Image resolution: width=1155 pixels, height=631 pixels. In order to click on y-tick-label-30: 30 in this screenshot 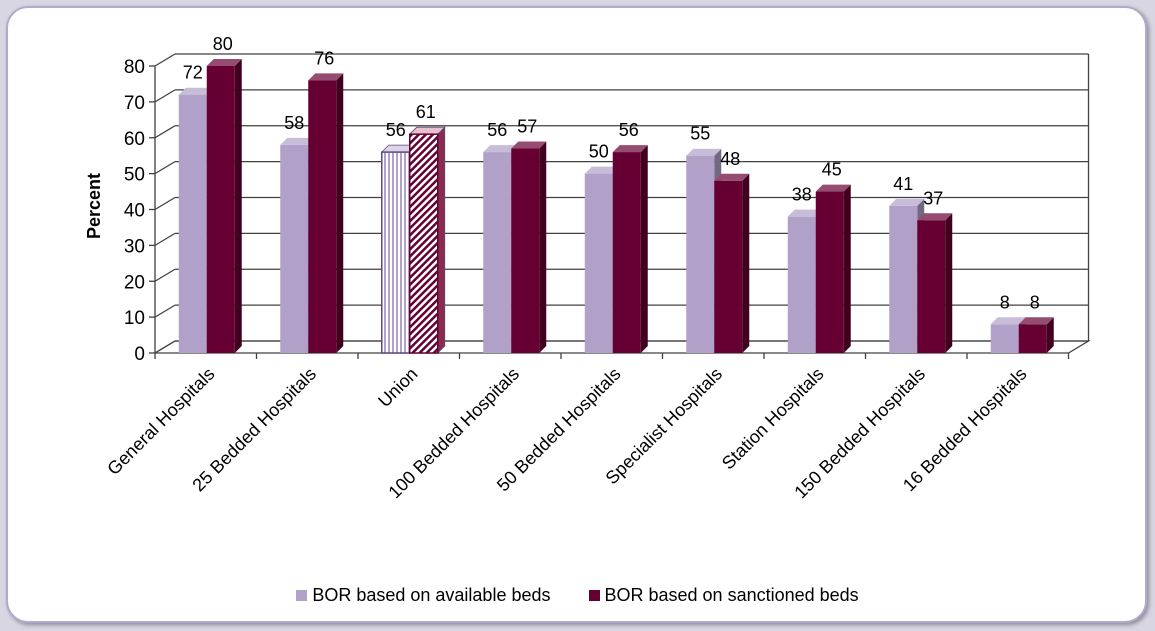, I will do `click(134, 246)`.